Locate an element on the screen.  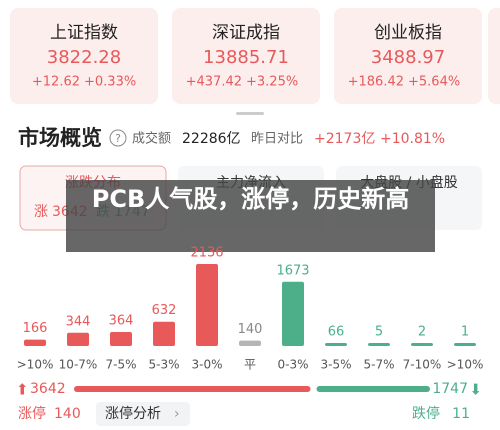
compare-label: 昨日对比 is located at coordinates (277, 139).